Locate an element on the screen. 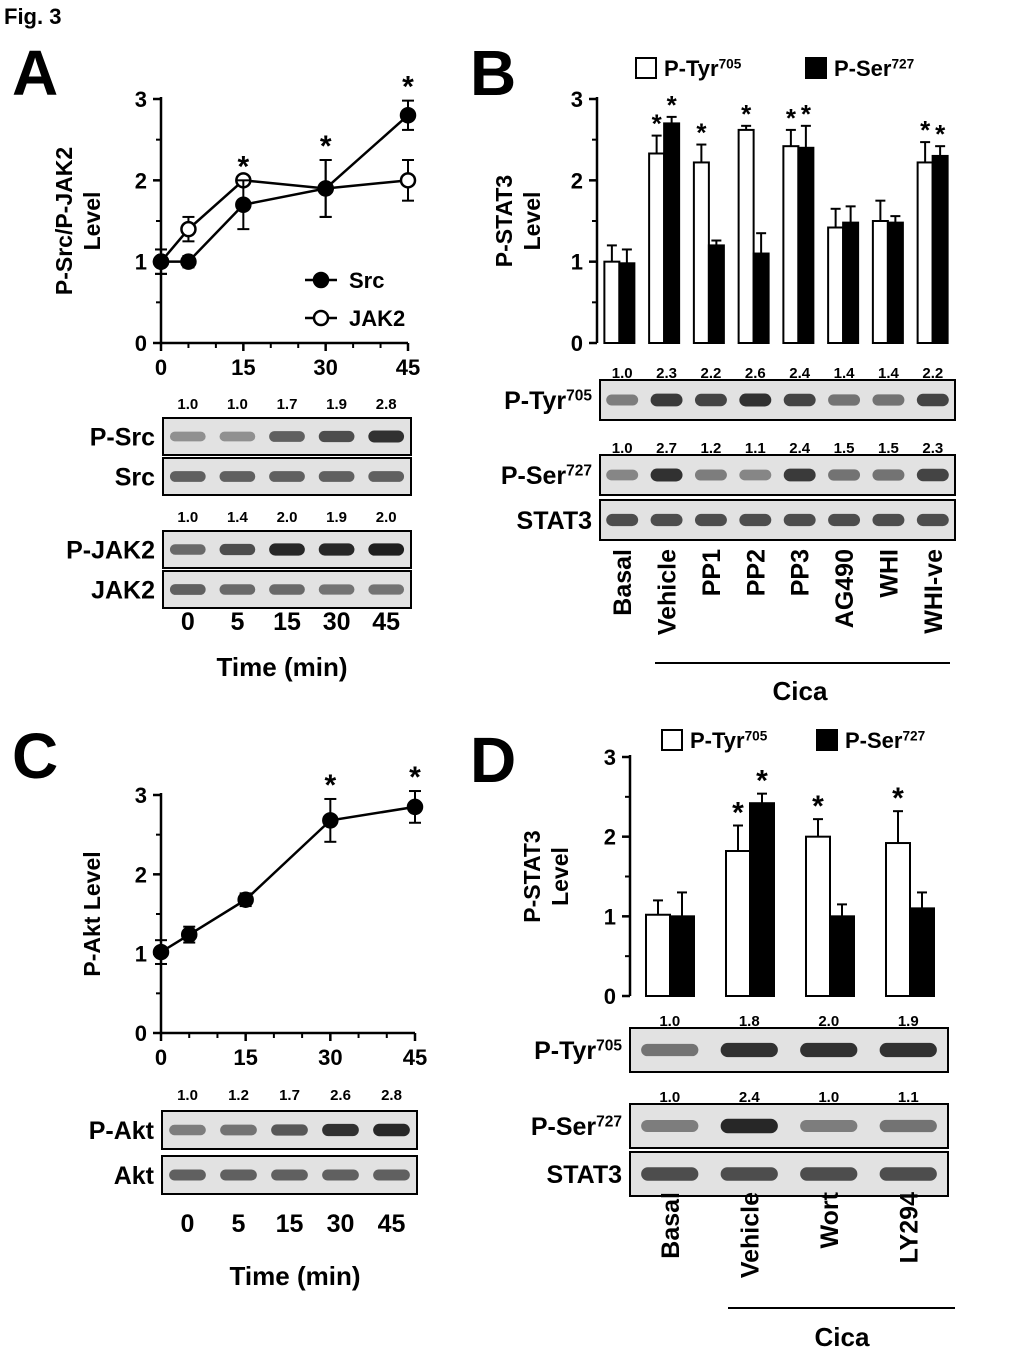  blot-label-p-akt: P-Akt is located at coordinates (122, 1131).